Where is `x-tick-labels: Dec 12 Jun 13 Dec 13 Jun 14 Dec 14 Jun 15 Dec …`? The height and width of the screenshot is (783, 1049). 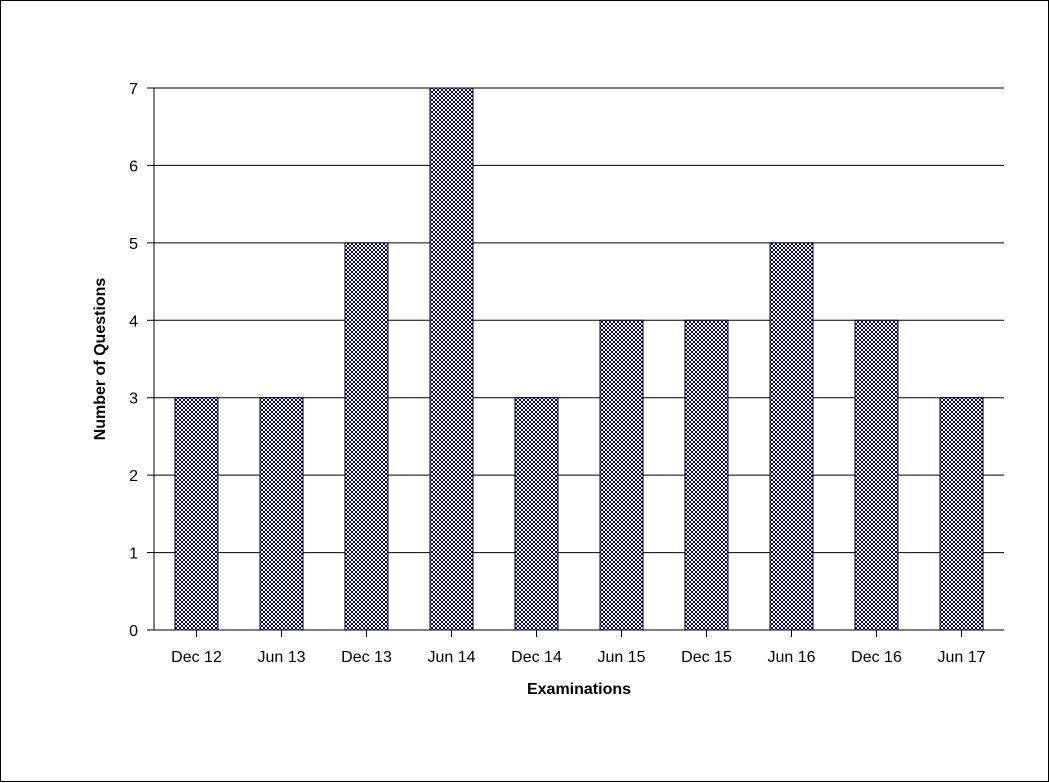
x-tick-labels: Dec 12 Jun 13 Dec 13 Jun 14 Dec 14 Jun 15 Dec … is located at coordinates (578, 648).